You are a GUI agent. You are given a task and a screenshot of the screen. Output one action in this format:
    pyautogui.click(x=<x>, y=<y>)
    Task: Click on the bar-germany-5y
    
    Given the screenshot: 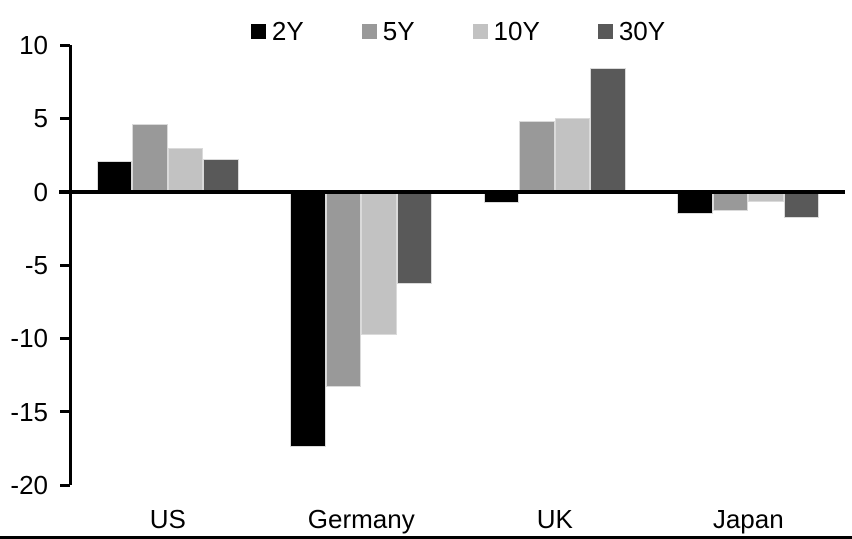 What is the action you would take?
    pyautogui.click(x=343, y=289)
    